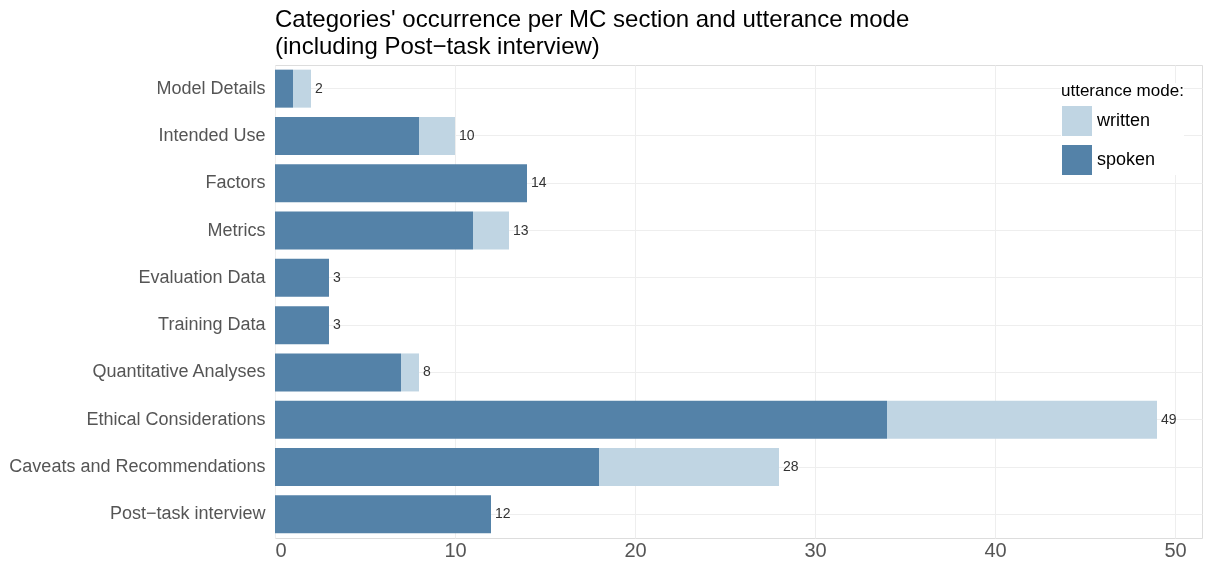  Describe the element at coordinates (137, 466) in the screenshot. I see `y-tick-label: Caveats and Recommendations` at that location.